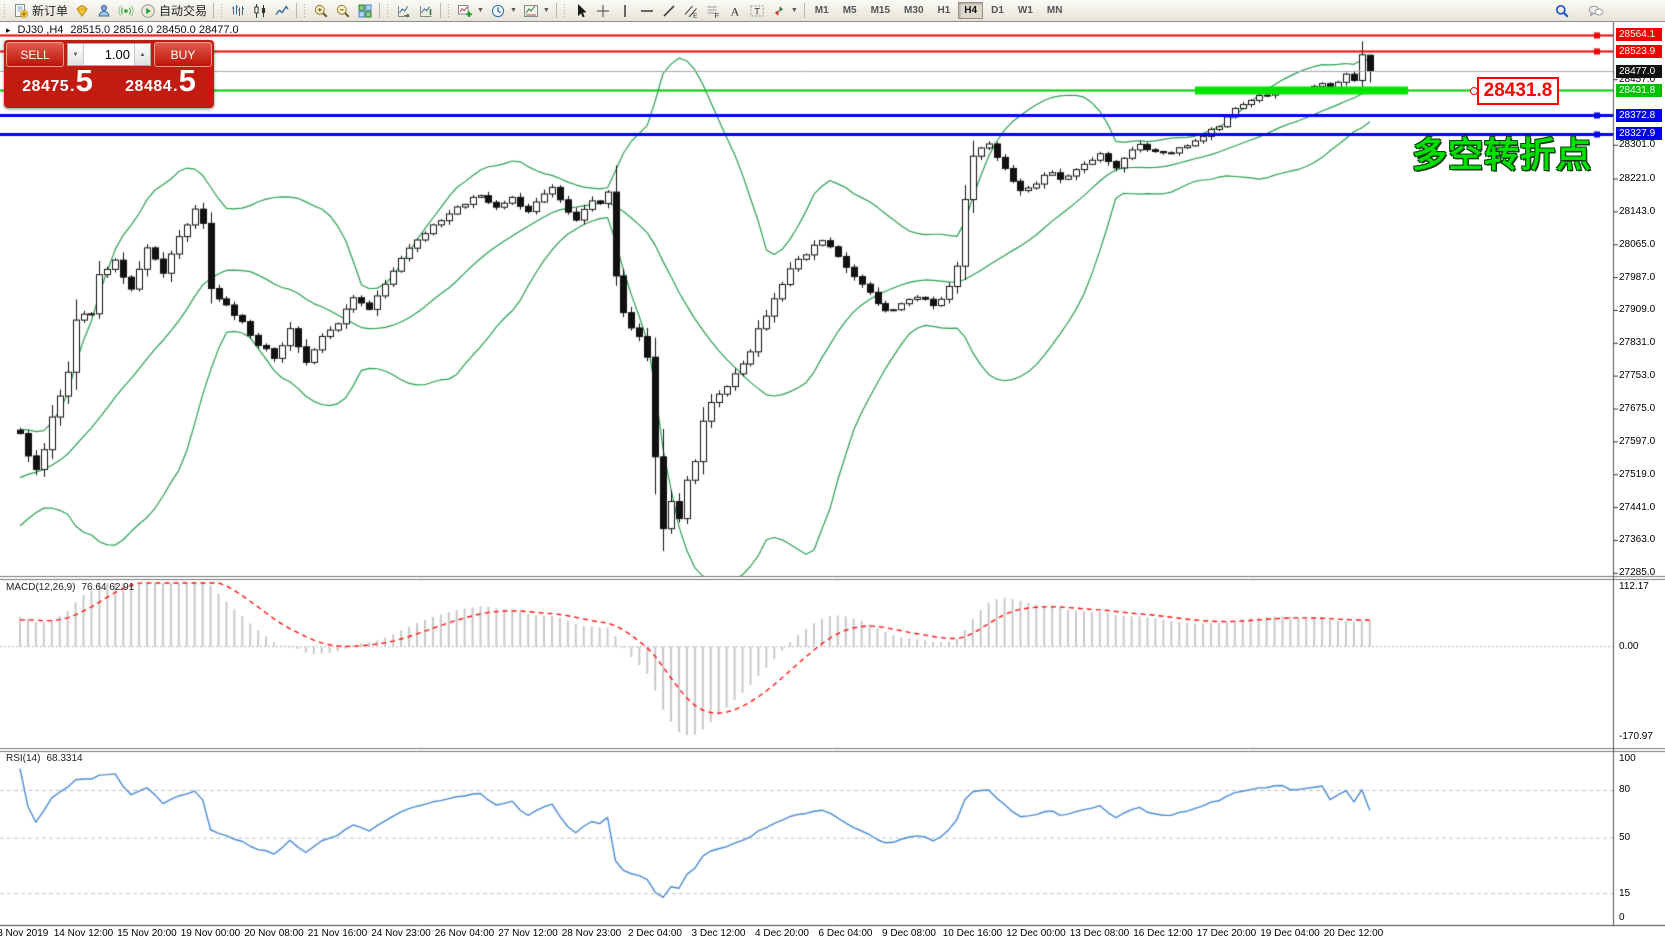 The height and width of the screenshot is (942, 1665). Describe the element at coordinates (426, 10) in the screenshot. I see `chart-shift-button` at that location.